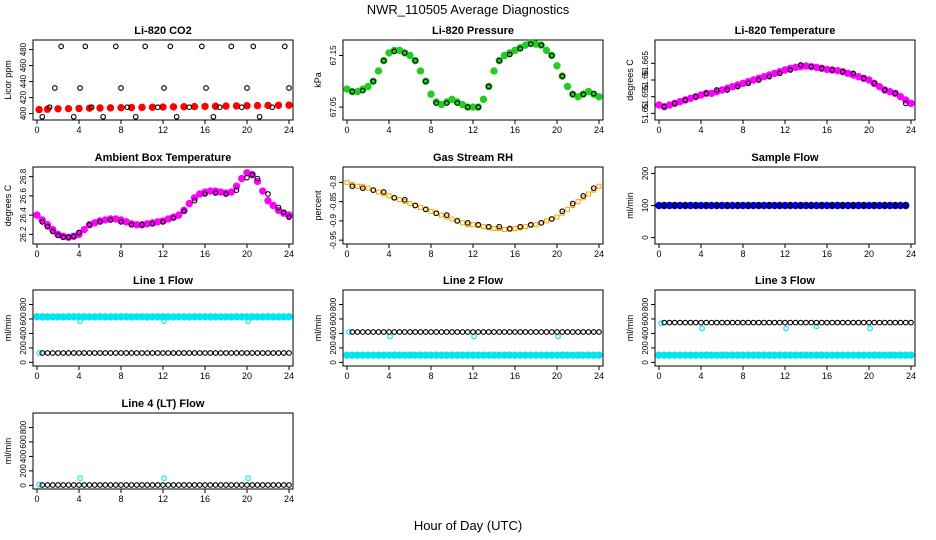 This screenshot has height=540, width=936. I want to click on chart-title: Li-820 CO2, so click(162, 31).